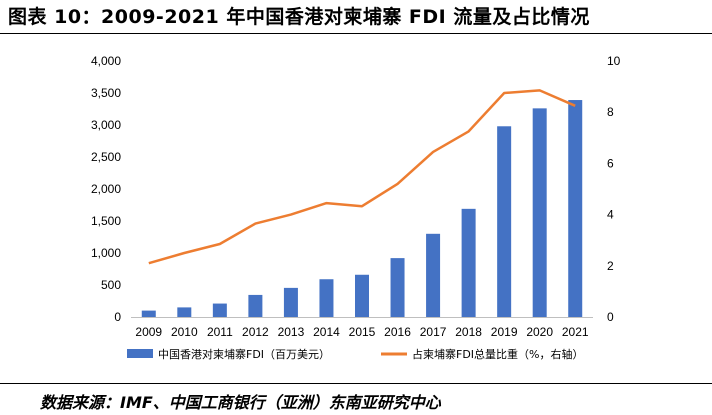 The image size is (712, 415). What do you see at coordinates (106, 189) in the screenshot?
I see `y-left-tick-label: 2,000` at bounding box center [106, 189].